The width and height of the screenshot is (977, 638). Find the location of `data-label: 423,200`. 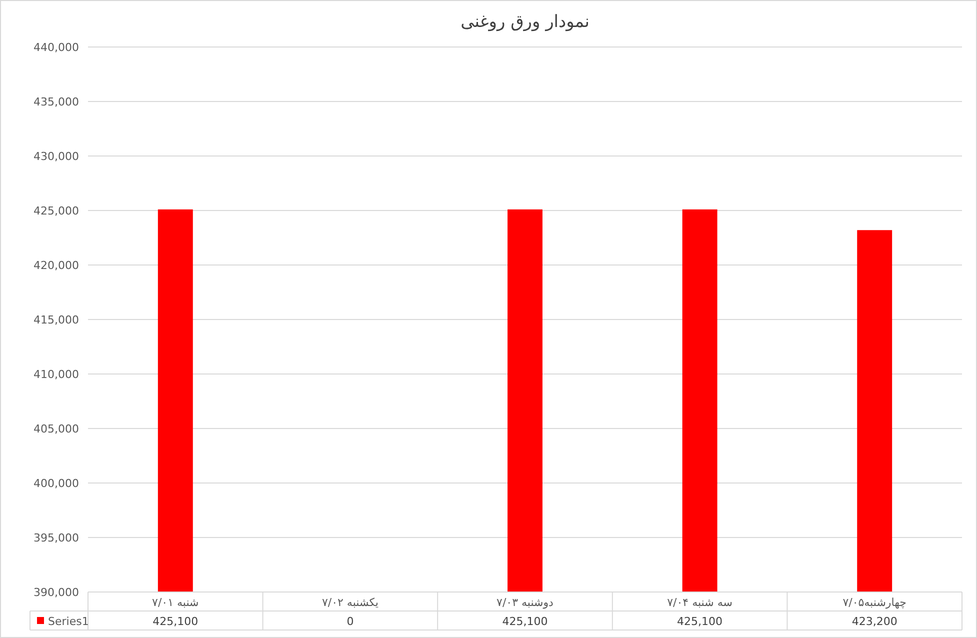

data-label: 423,200 is located at coordinates (875, 621).